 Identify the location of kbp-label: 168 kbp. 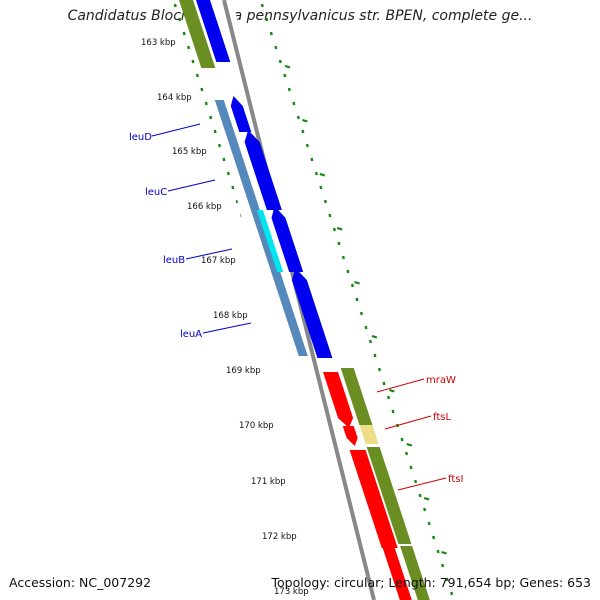
(230, 316).